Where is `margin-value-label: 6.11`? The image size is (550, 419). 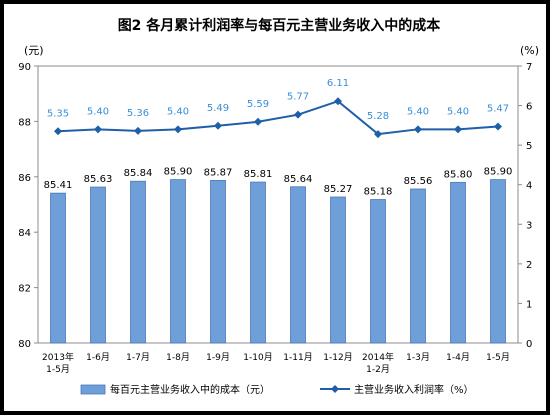
margin-value-label: 6.11 is located at coordinates (338, 83).